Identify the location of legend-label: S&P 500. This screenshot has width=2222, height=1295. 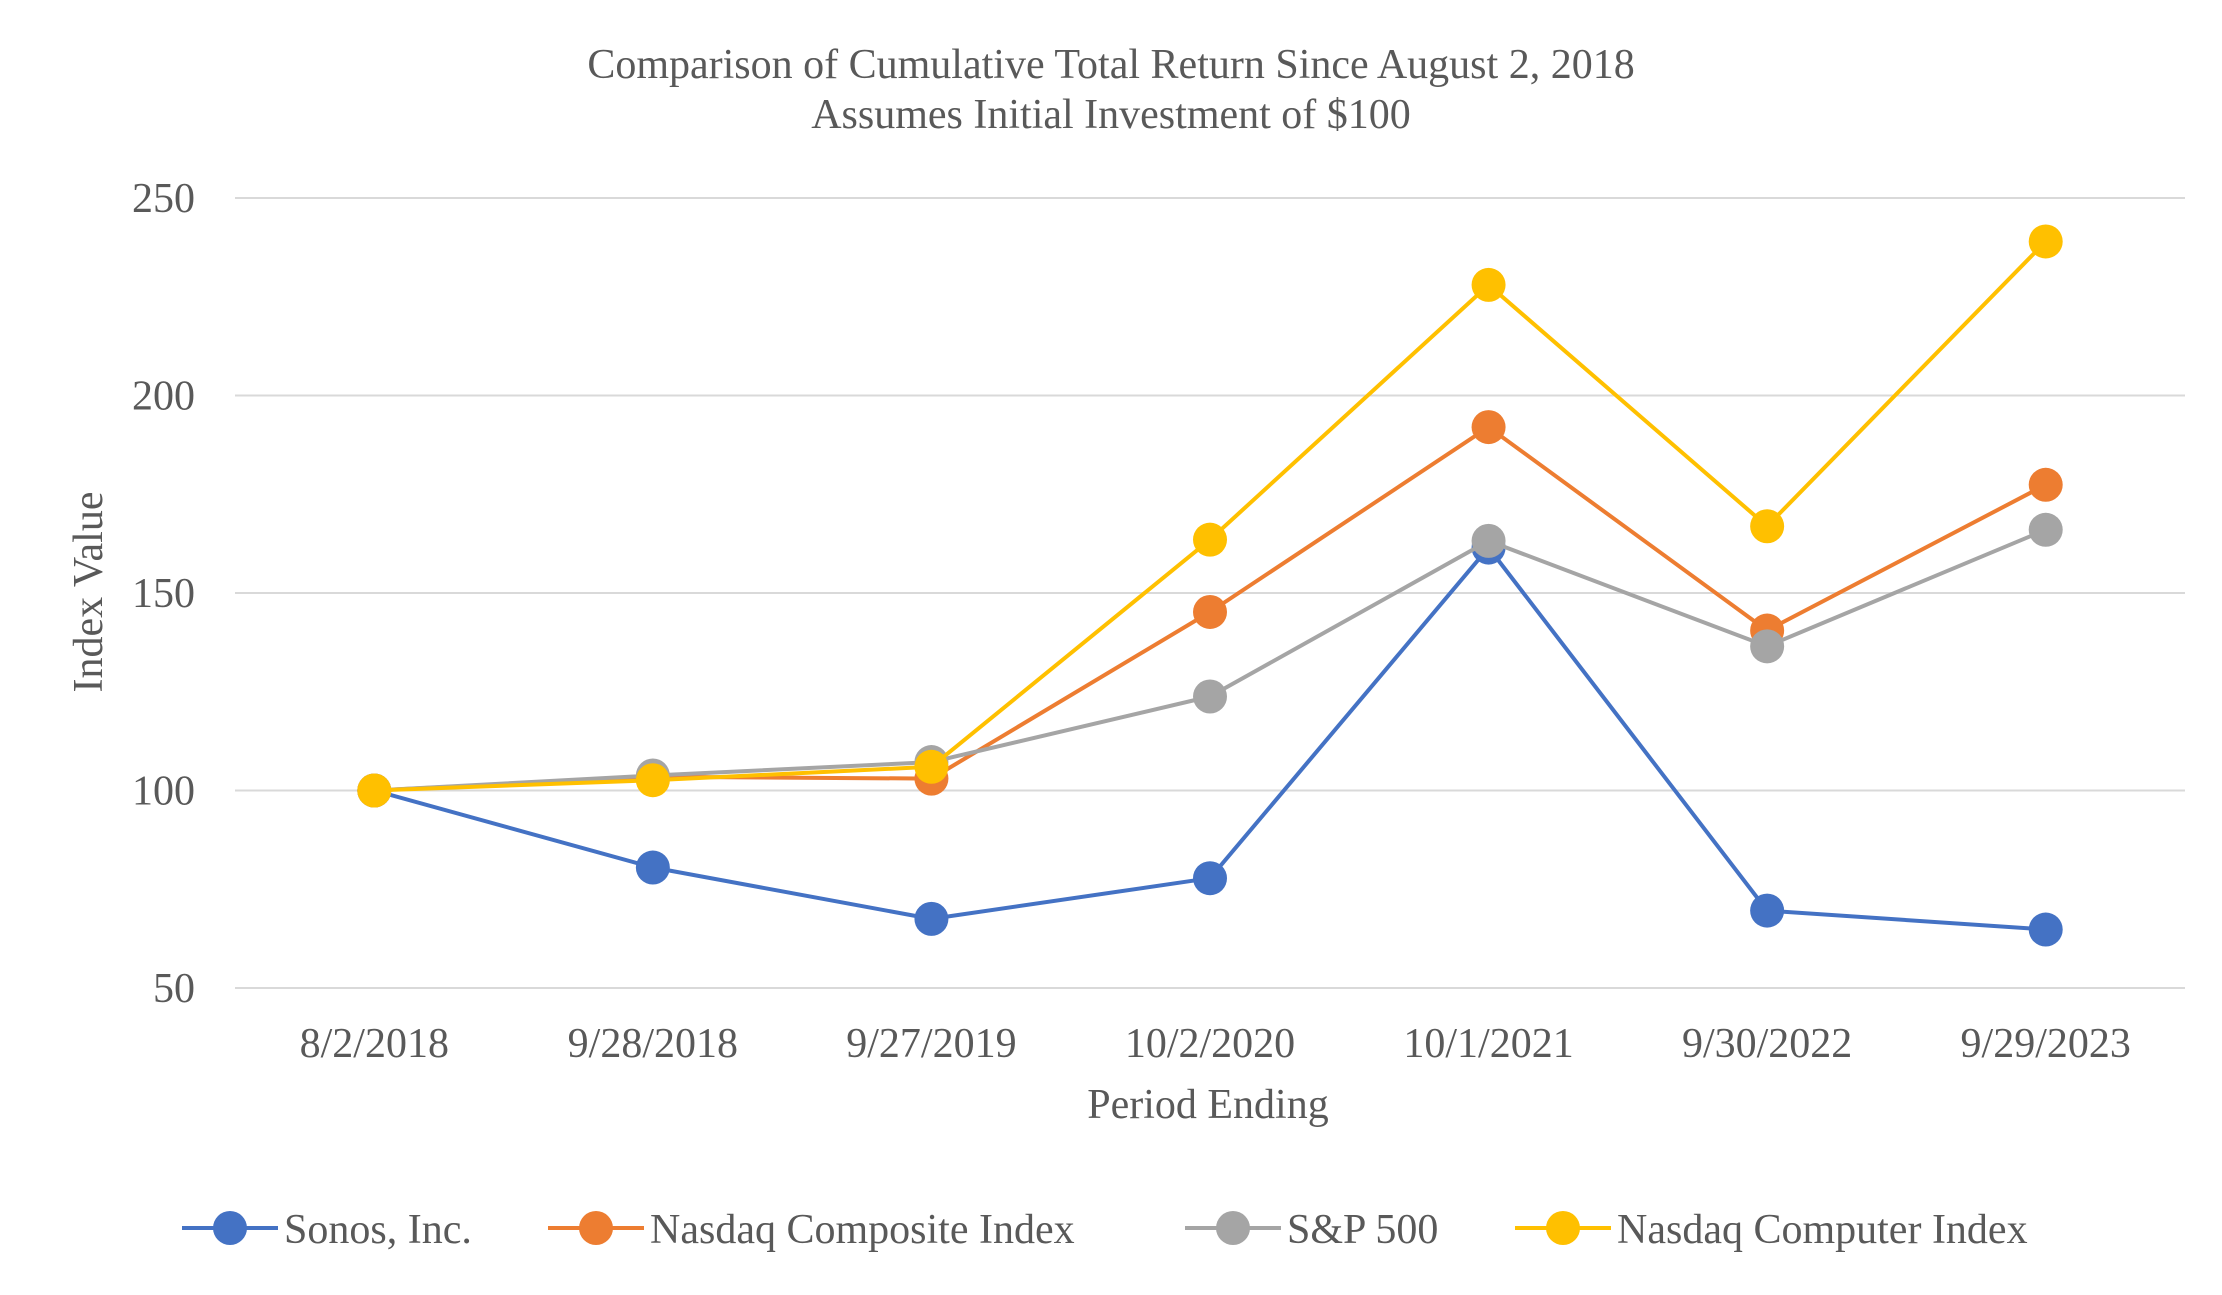
(1362, 1230).